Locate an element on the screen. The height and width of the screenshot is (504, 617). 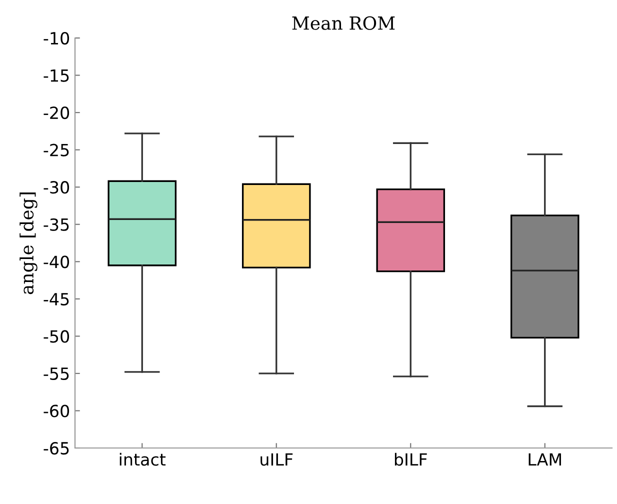
y-tick-label: -55 is located at coordinates (56, 374).